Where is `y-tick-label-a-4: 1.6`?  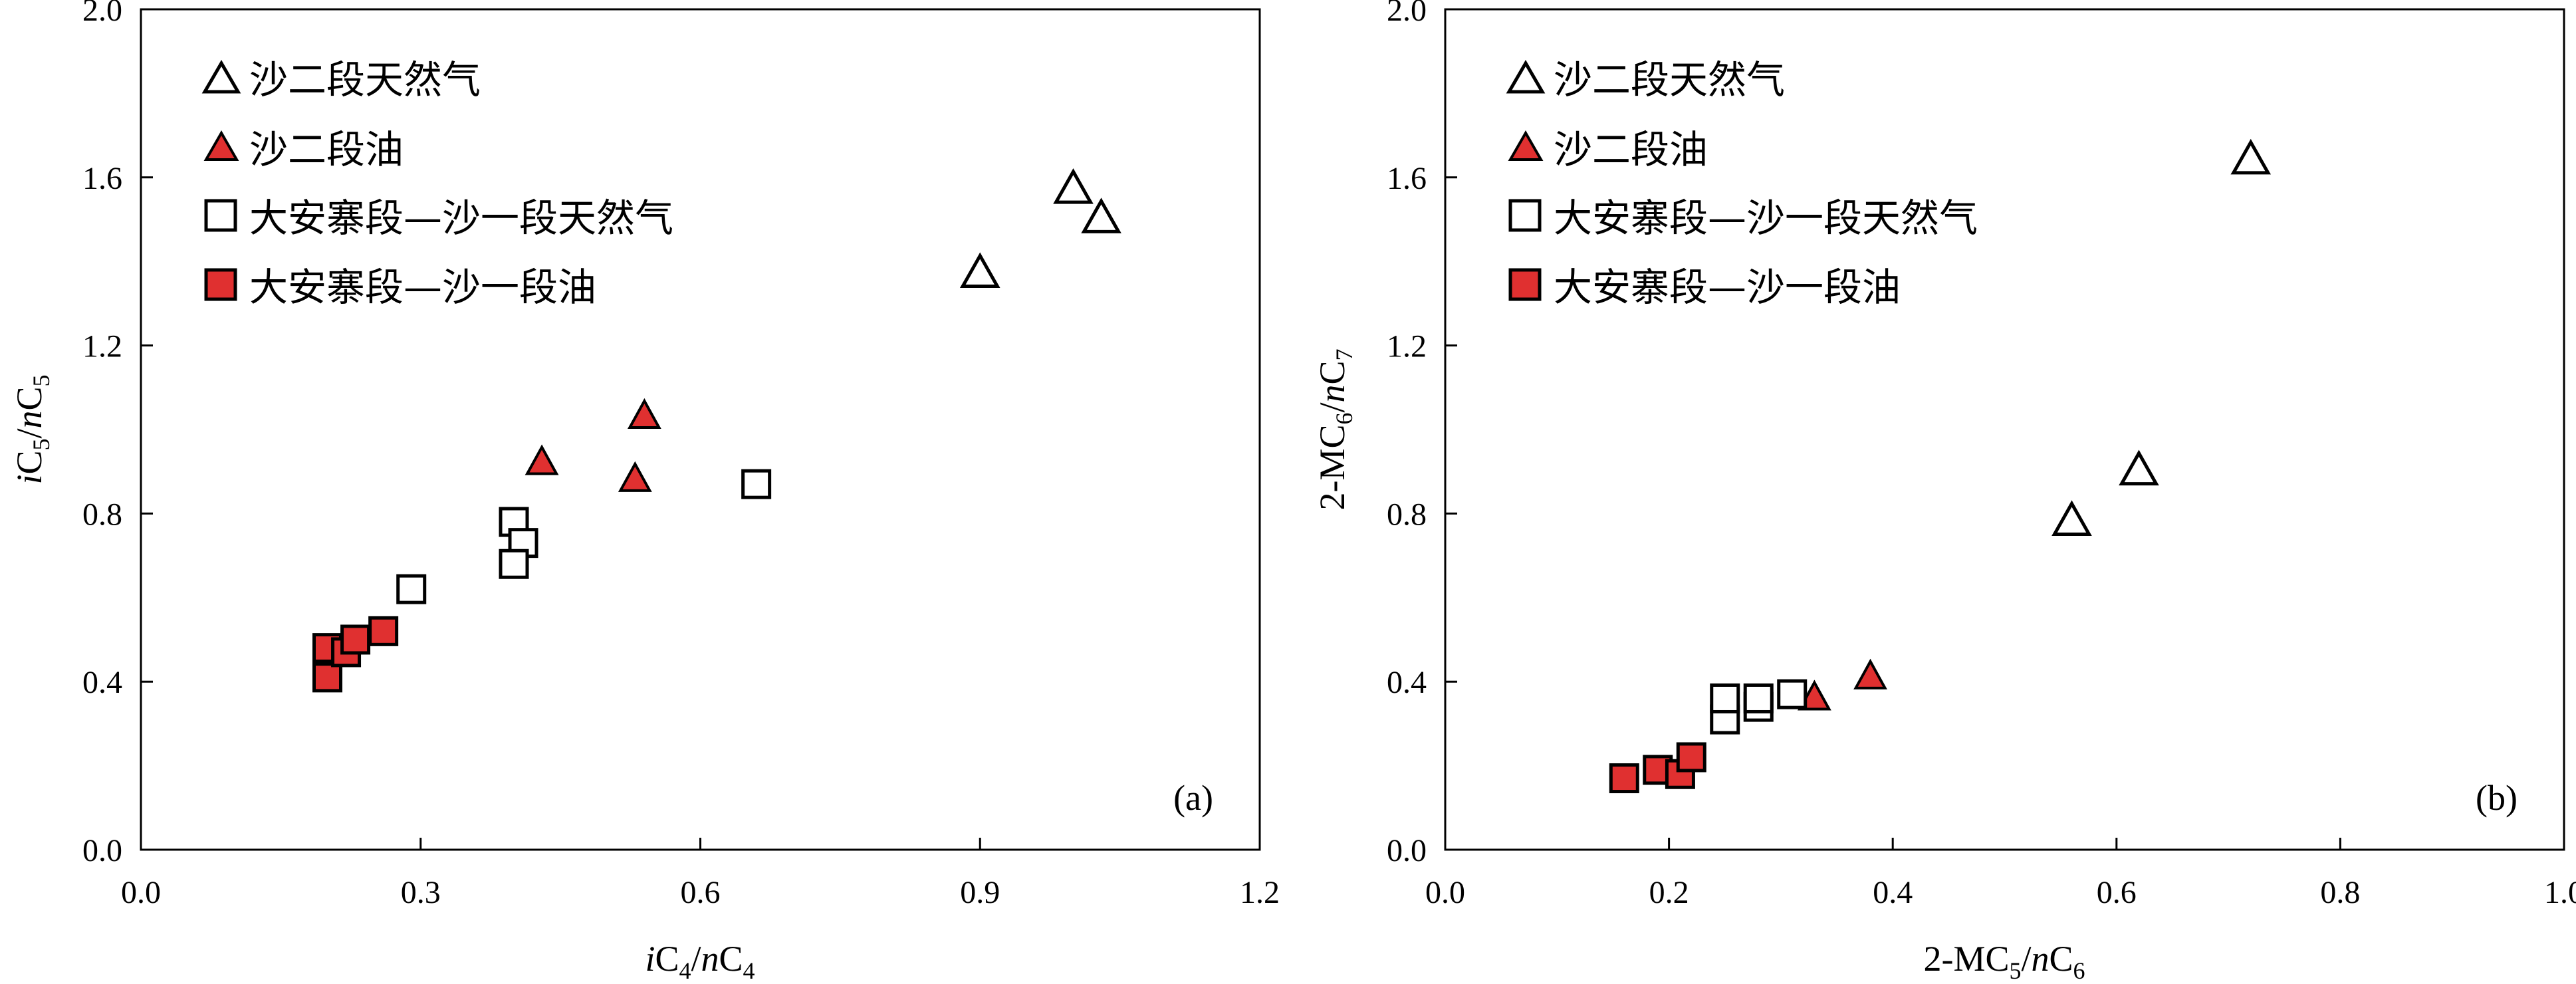
y-tick-label-a-4: 1.6 is located at coordinates (102, 178).